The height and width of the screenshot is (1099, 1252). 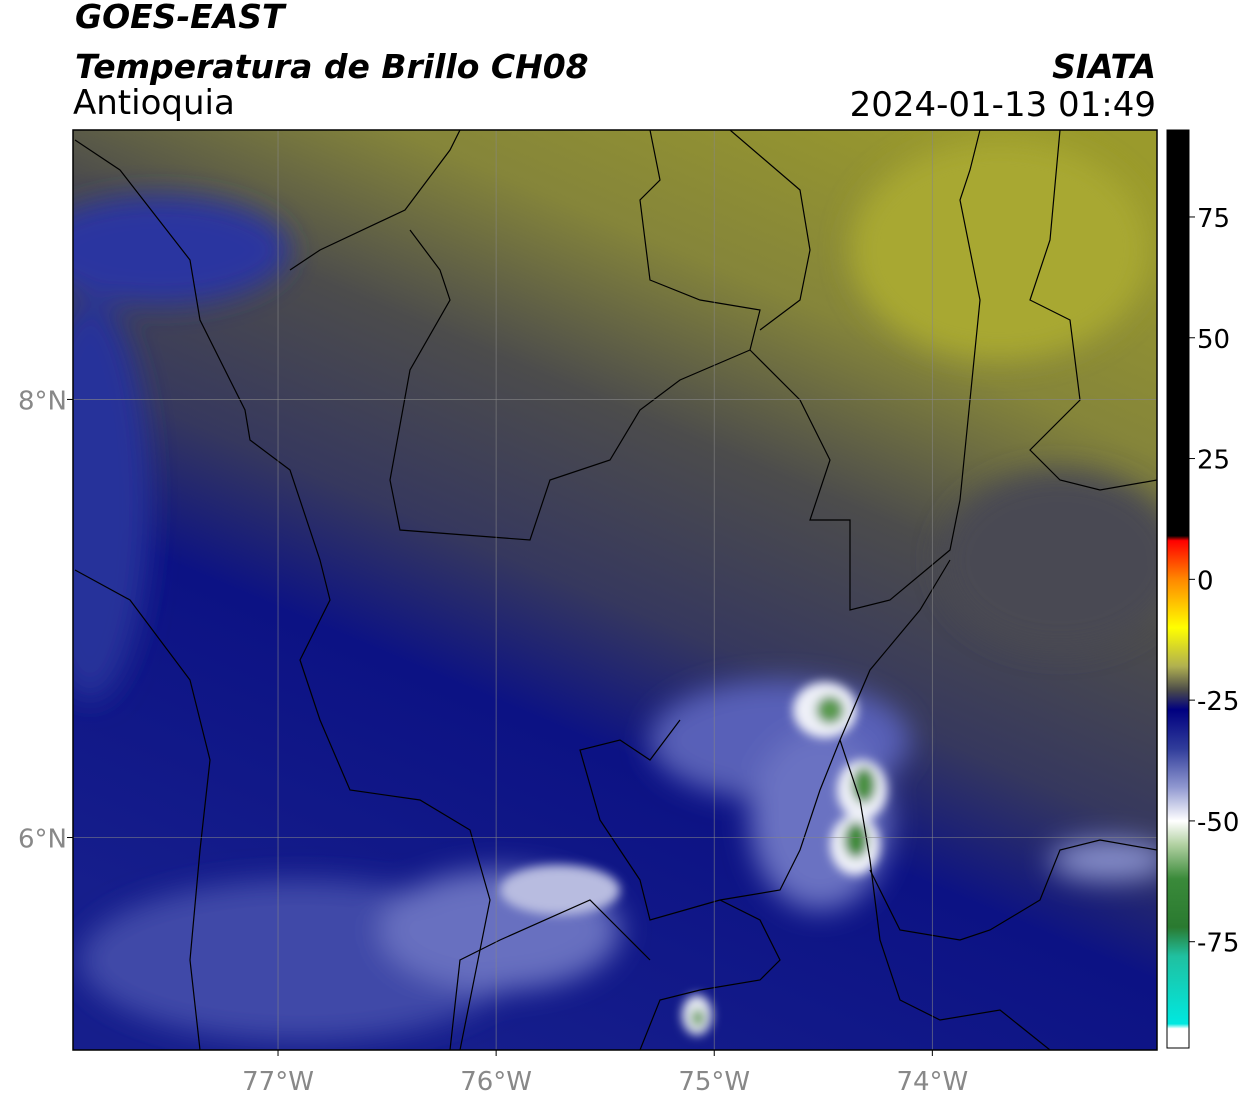 What do you see at coordinates (1178, 589) in the screenshot?
I see `colorbar` at bounding box center [1178, 589].